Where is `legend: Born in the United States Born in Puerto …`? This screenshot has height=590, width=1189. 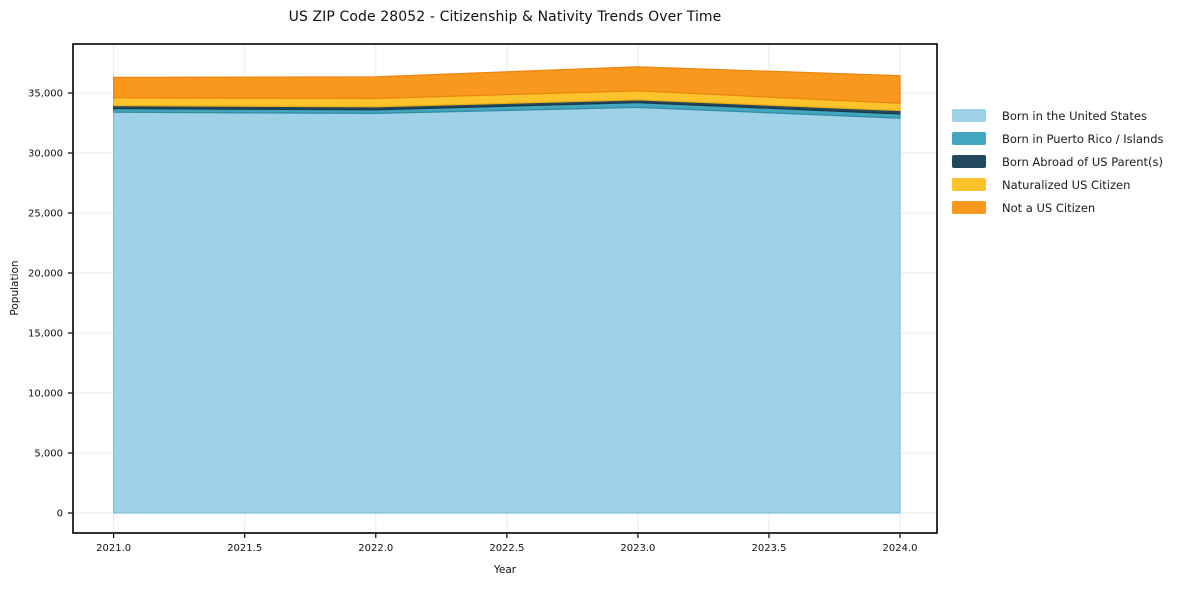 legend: Born in the United States Born in Puerto … is located at coordinates (1058, 161).